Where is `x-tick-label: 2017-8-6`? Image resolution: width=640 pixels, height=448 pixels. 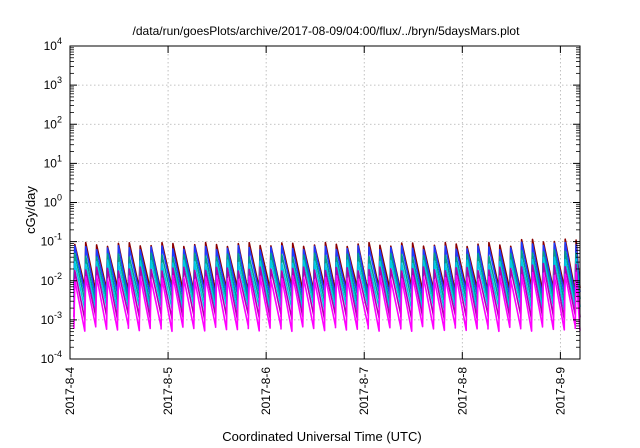
x-tick-label: 2017-8-6 is located at coordinates (266, 391).